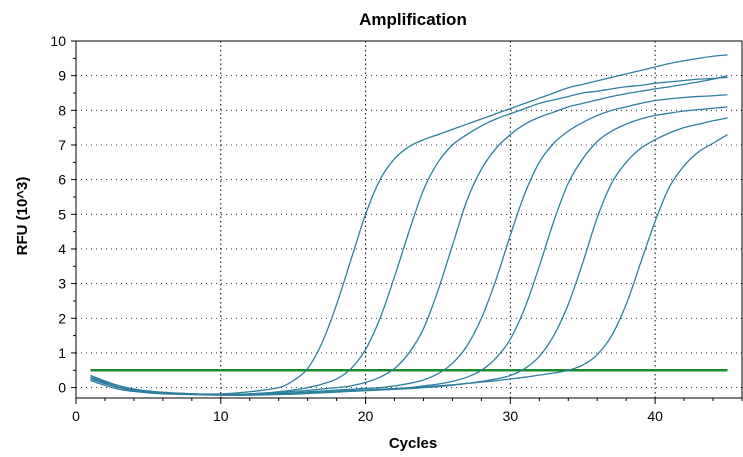  I want to click on x-tick-label: 40, so click(655, 416).